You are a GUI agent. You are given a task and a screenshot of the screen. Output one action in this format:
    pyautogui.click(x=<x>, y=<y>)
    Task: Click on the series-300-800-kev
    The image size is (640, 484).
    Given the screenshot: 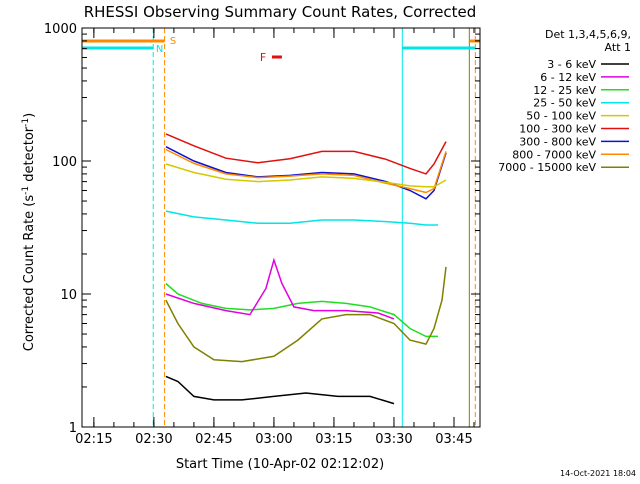 What is the action you would take?
    pyautogui.click(x=306, y=173)
    